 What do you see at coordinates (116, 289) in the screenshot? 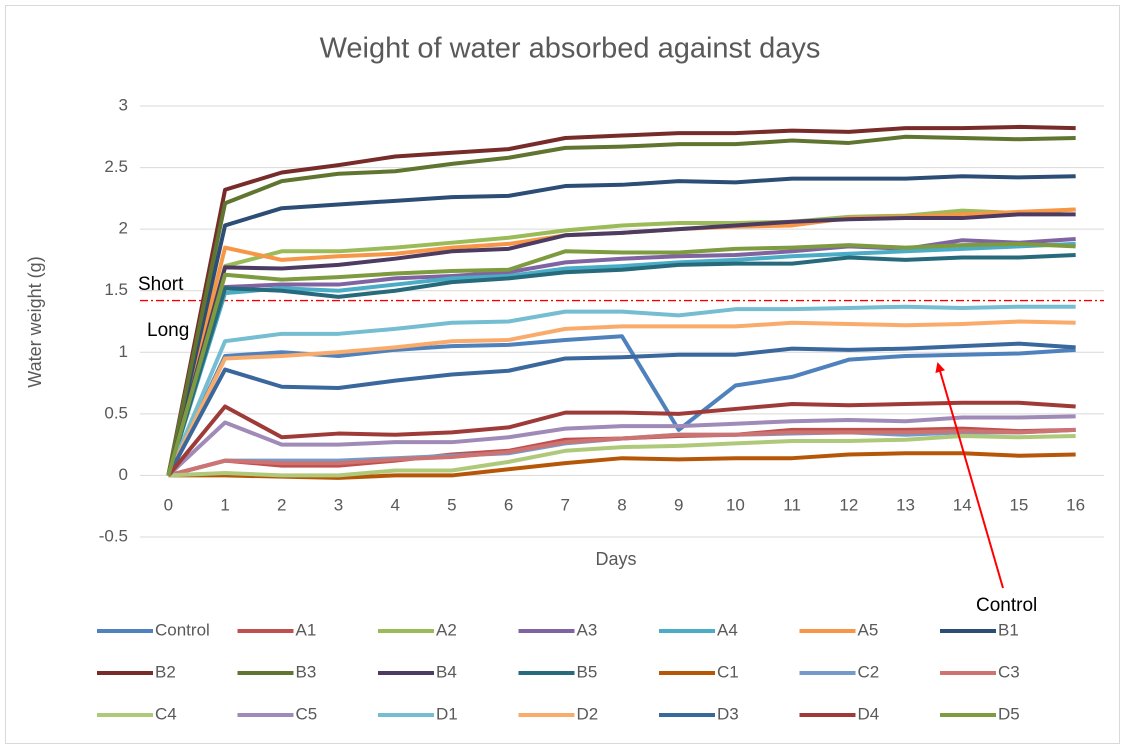
I see `y-tick-label: 1.5` at bounding box center [116, 289].